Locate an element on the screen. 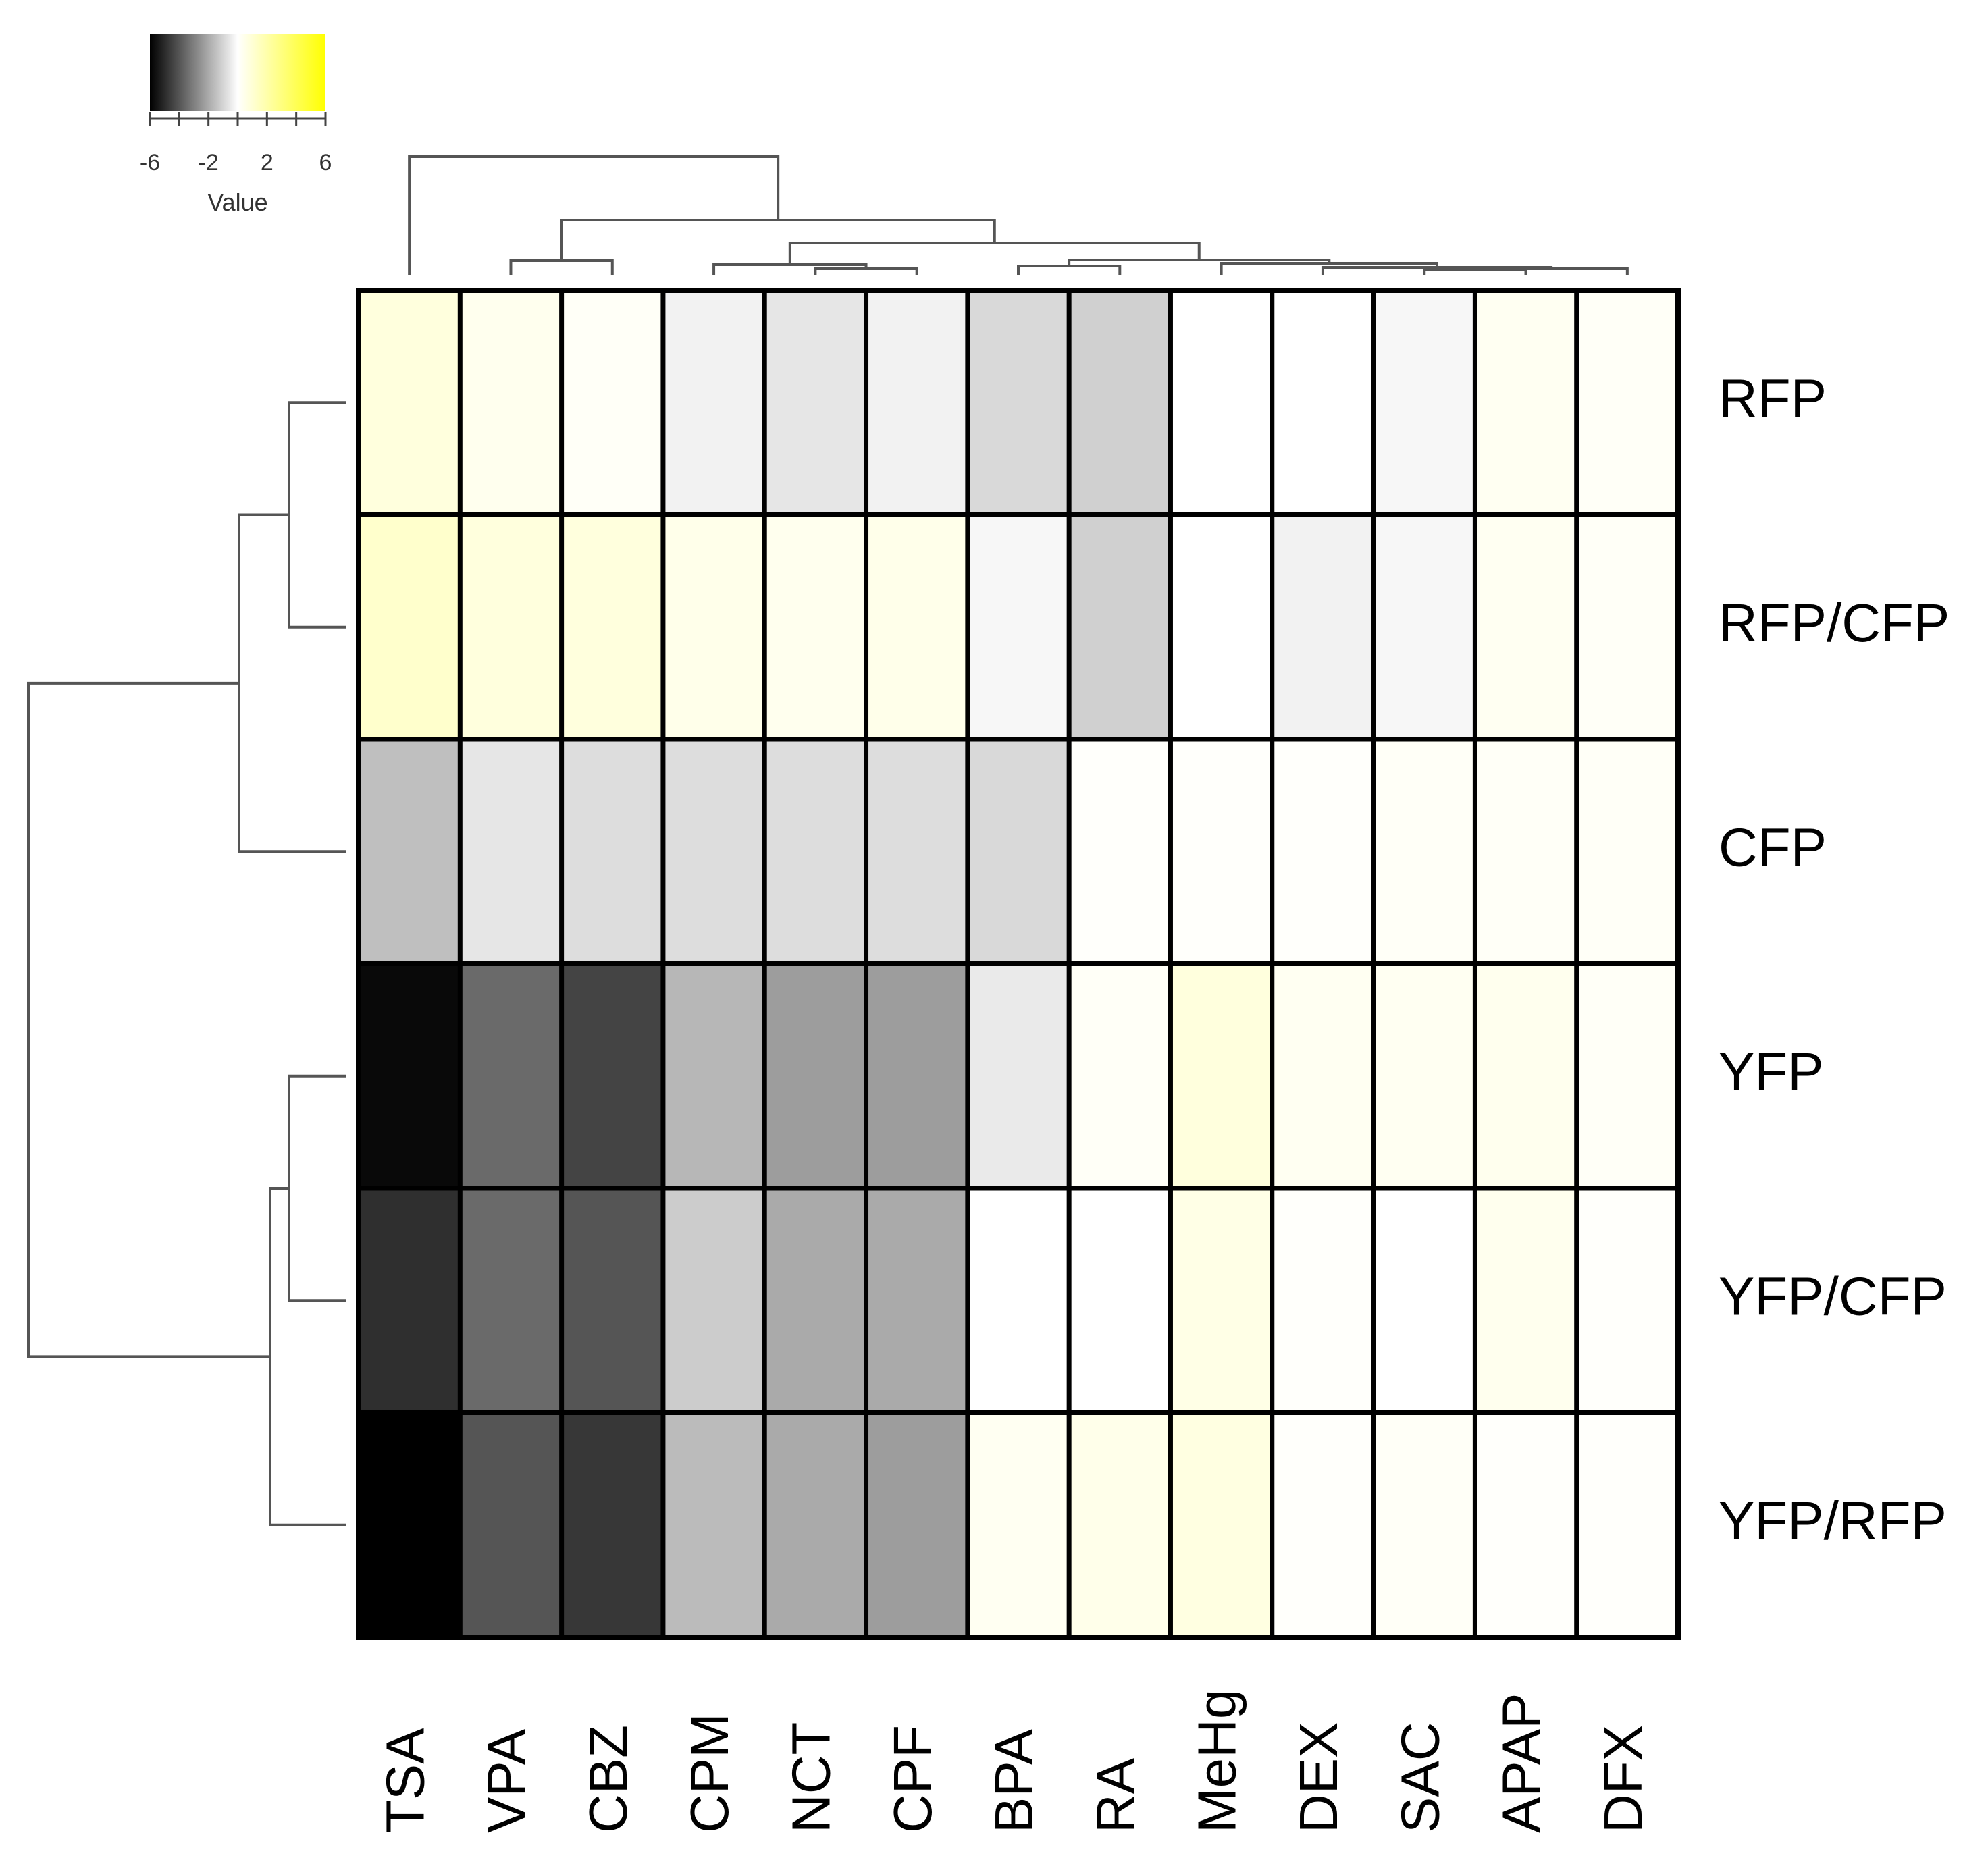  heatmap-cell-apap-rfp-cfp is located at coordinates (1526, 626).